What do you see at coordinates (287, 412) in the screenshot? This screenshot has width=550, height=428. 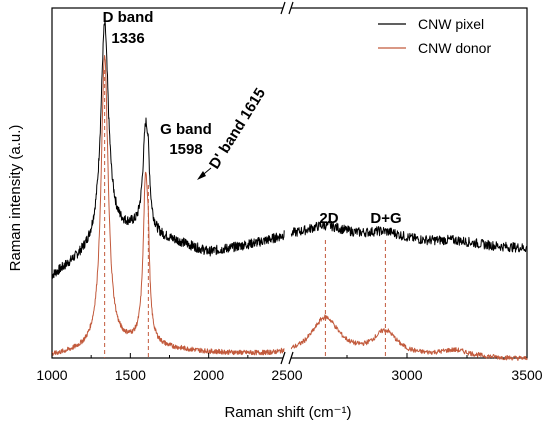 I see `x-axis-label: Raman shift (cm⁻¹)` at bounding box center [287, 412].